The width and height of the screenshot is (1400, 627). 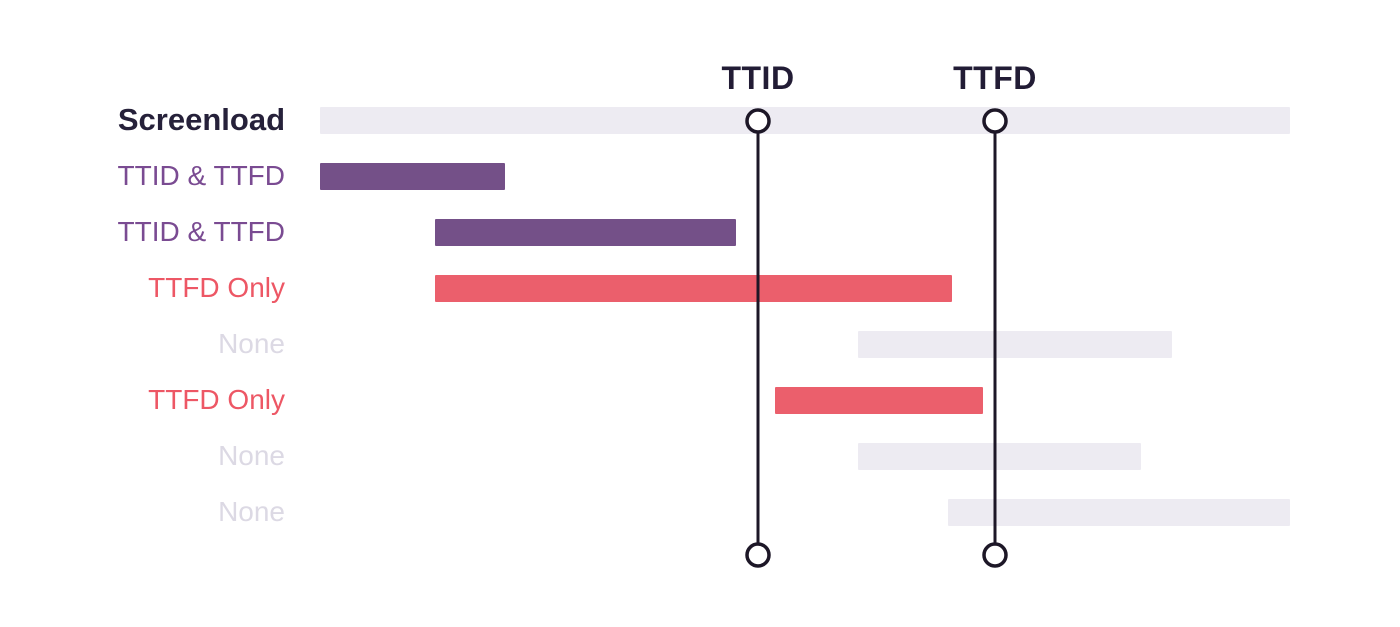 What do you see at coordinates (995, 78) in the screenshot?
I see `ttfd-marker-label: TTFD` at bounding box center [995, 78].